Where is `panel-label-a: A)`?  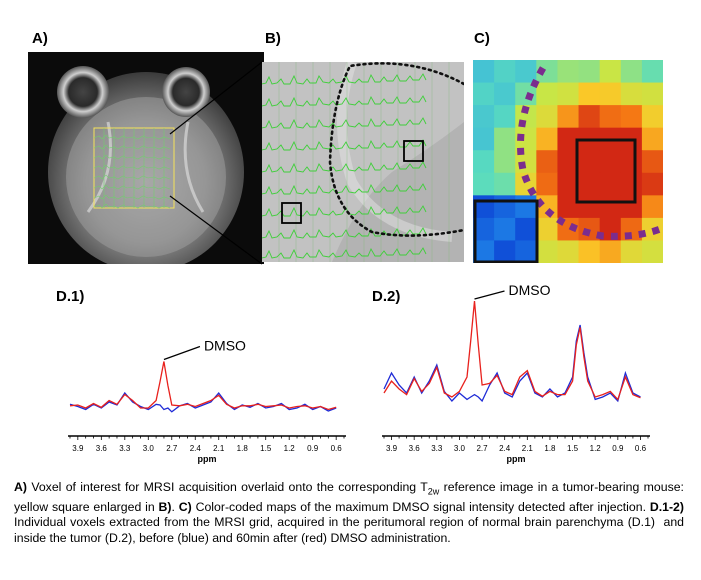
panel-label-a: A) is located at coordinates (40, 38).